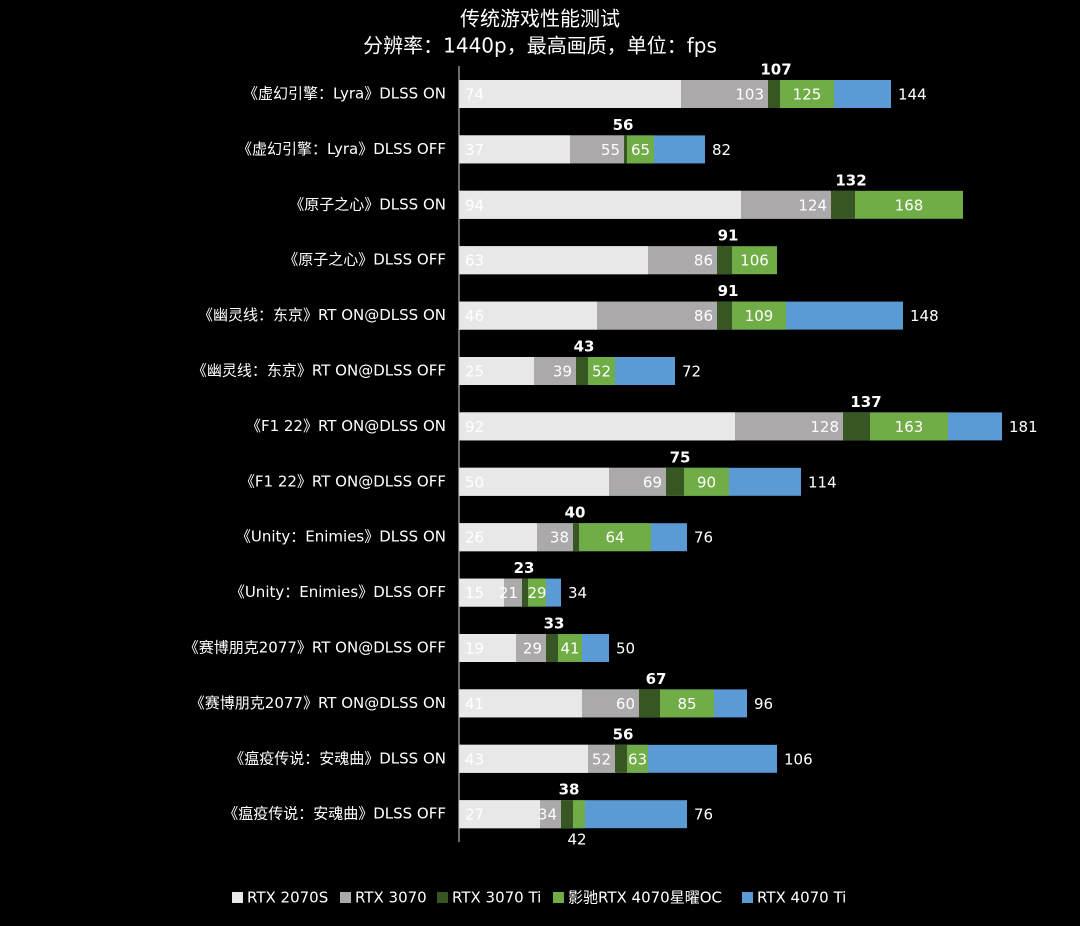 This screenshot has height=926, width=1080. What do you see at coordinates (334, 814) in the screenshot?
I see `y-tick-label: 《瘟疫传说：安魂曲》DLSS OFF` at bounding box center [334, 814].